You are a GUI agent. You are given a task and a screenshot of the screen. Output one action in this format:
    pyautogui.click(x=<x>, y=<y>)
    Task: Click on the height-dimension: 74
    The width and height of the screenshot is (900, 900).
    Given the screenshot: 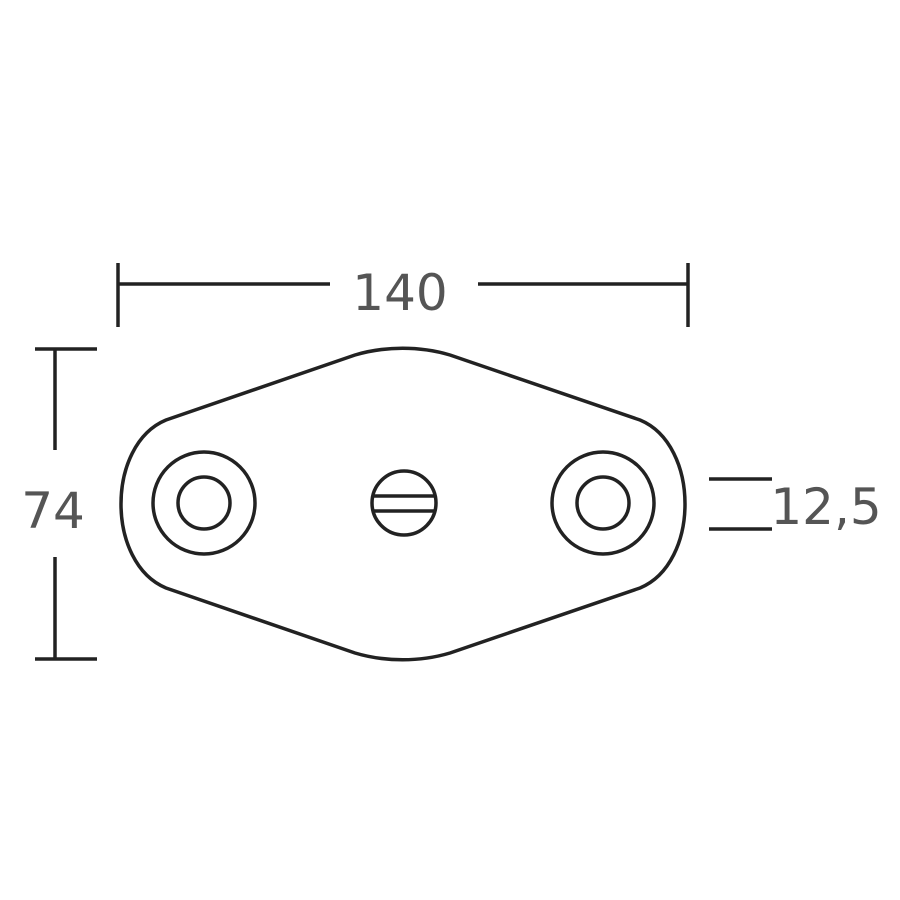 What is the action you would take?
    pyautogui.click(x=59, y=504)
    